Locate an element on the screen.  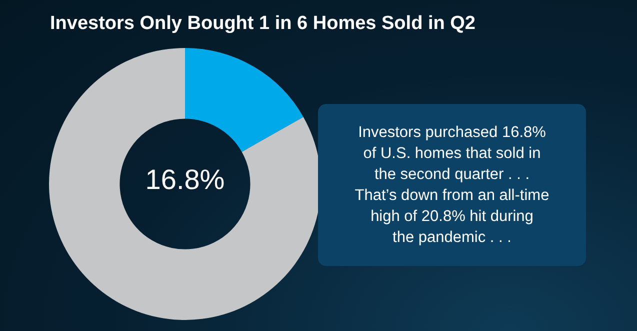
text: 16.8% is located at coordinates (185, 180).